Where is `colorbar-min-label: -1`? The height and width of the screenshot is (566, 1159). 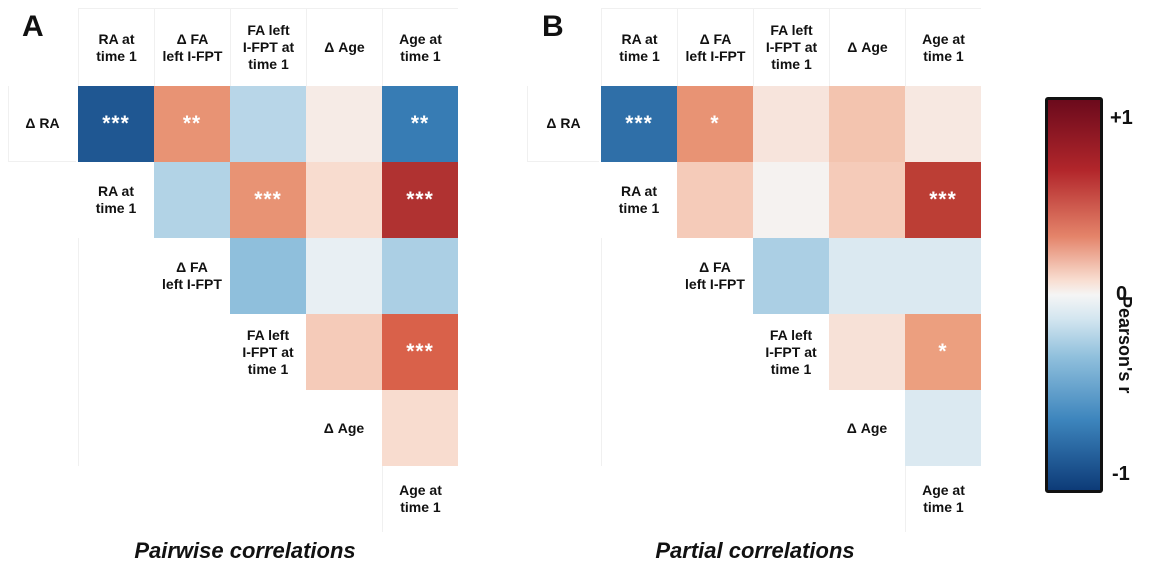 colorbar-min-label: -1 is located at coordinates (1121, 474).